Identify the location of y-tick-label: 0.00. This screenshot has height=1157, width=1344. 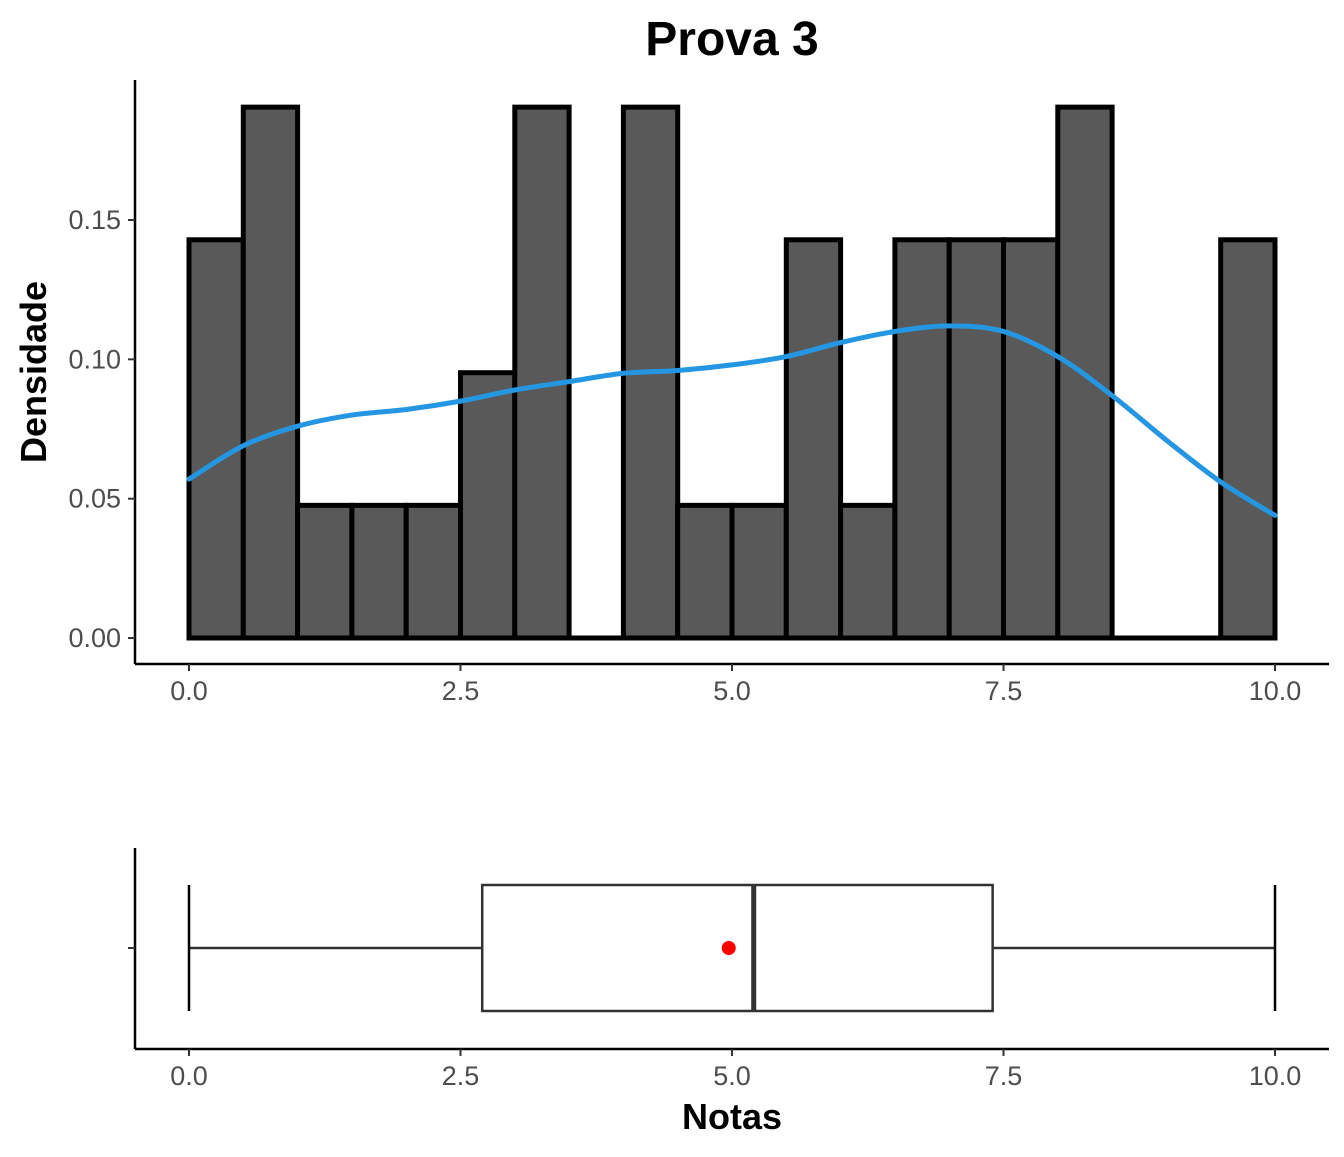
(94, 638).